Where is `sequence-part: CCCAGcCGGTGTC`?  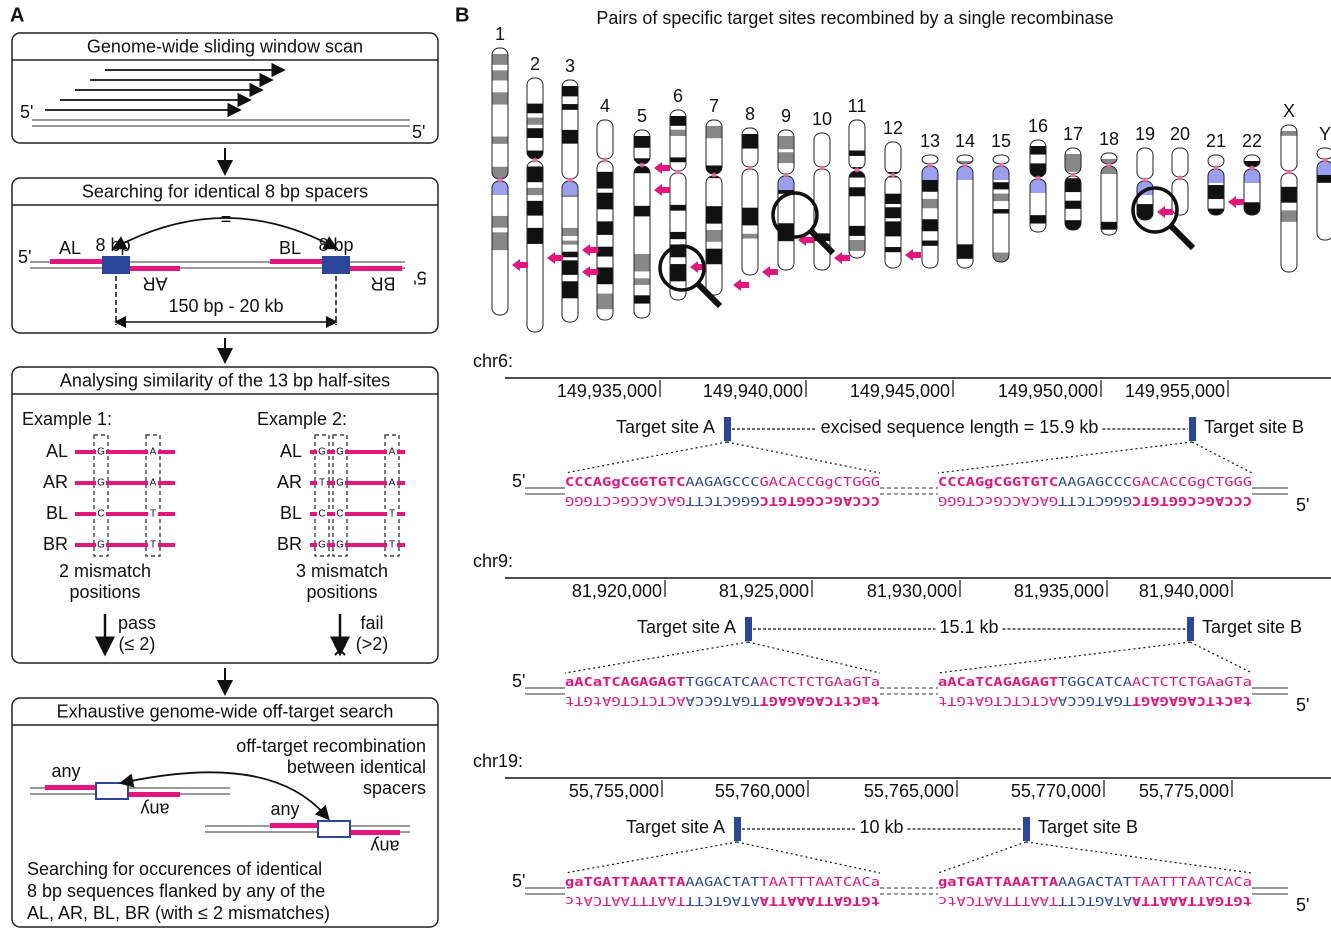
sequence-part: CCCAGcCGGTGTC is located at coordinates (820, 502).